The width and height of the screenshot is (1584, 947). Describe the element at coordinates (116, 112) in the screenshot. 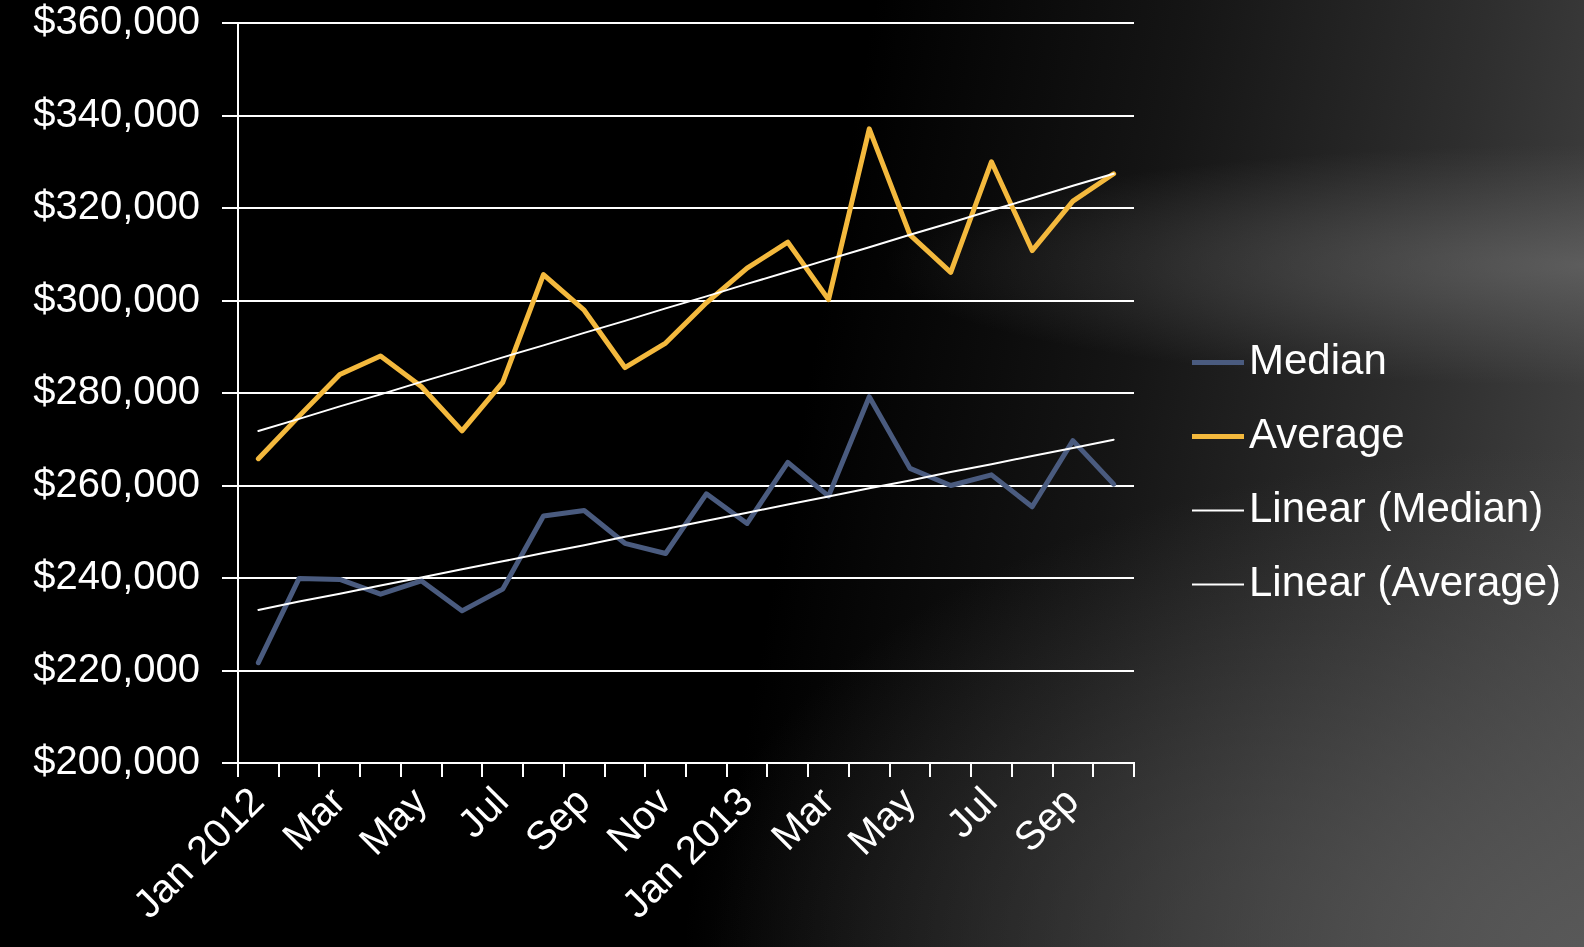

I see `y-tick-label: $340,000` at that location.